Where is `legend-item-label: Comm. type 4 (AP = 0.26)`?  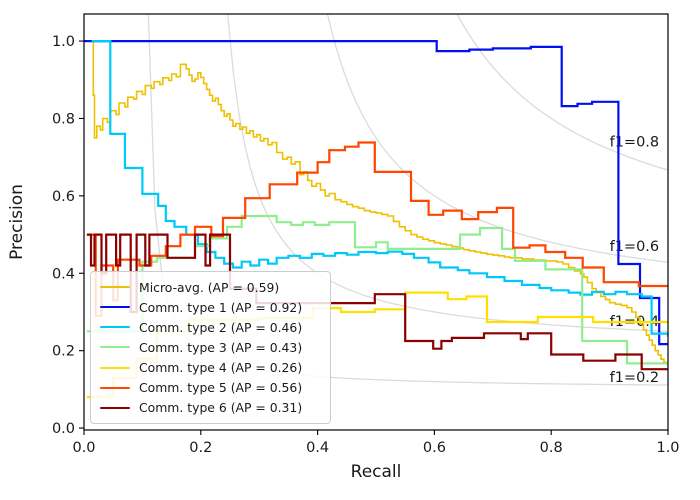 legend-item-label: Comm. type 4 (AP = 0.26) is located at coordinates (221, 368).